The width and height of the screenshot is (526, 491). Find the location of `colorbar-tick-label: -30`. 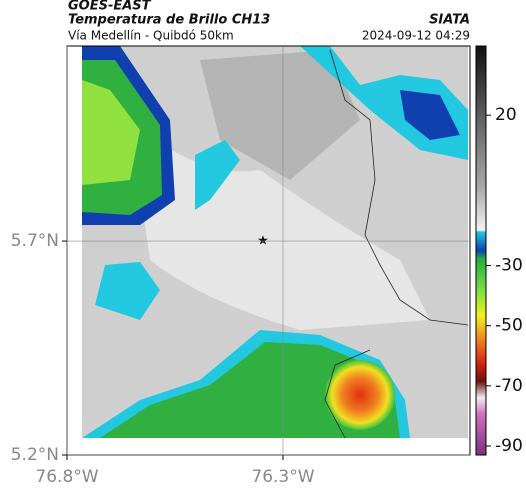

colorbar-tick-label: -30 is located at coordinates (509, 266).